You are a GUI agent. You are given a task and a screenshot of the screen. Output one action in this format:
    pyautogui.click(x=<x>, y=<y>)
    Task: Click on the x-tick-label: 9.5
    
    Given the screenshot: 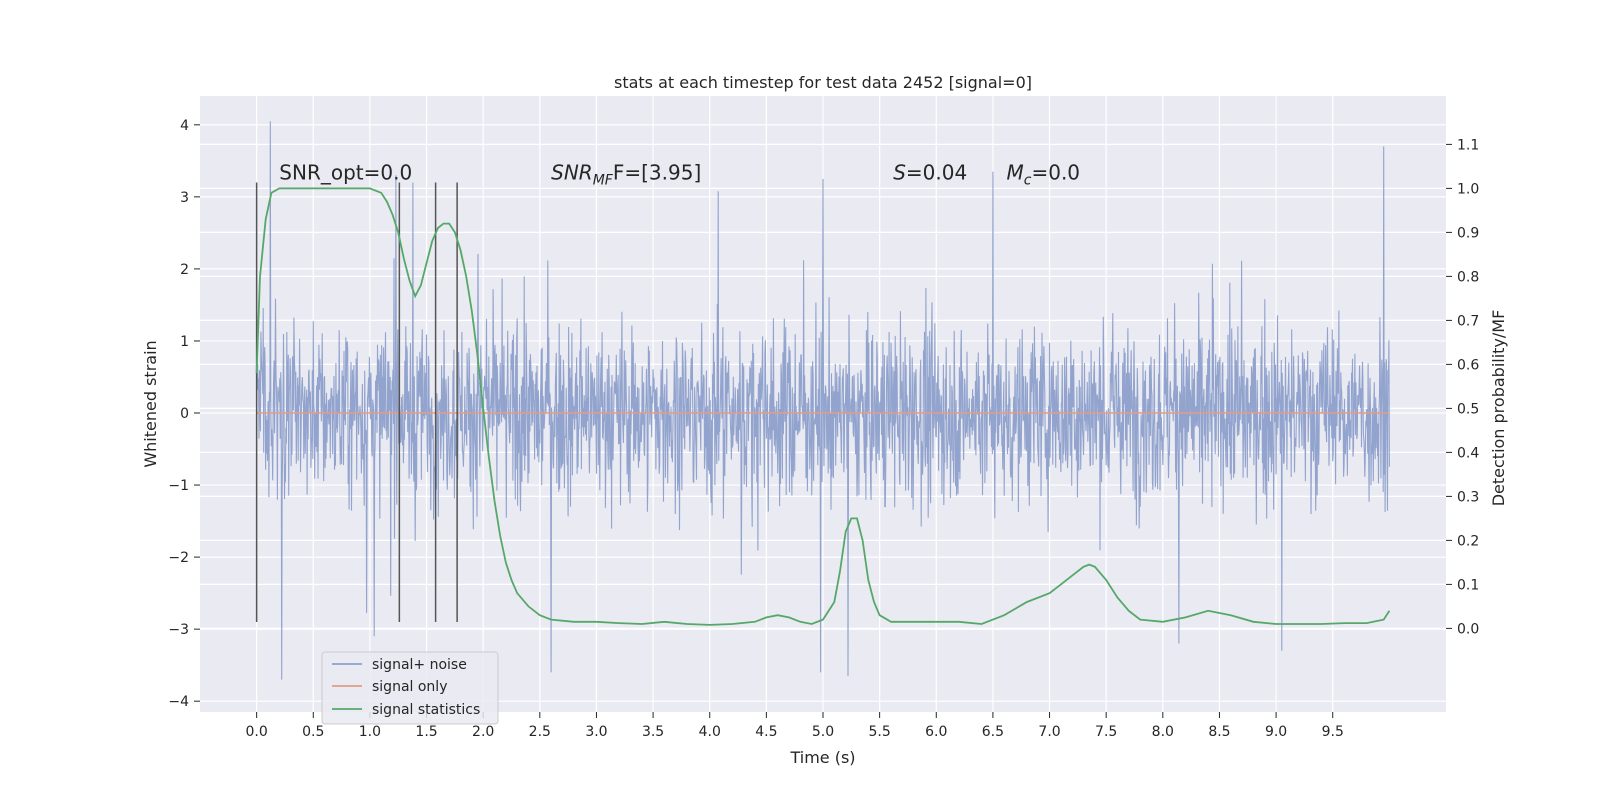 What is the action you would take?
    pyautogui.click(x=1333, y=732)
    